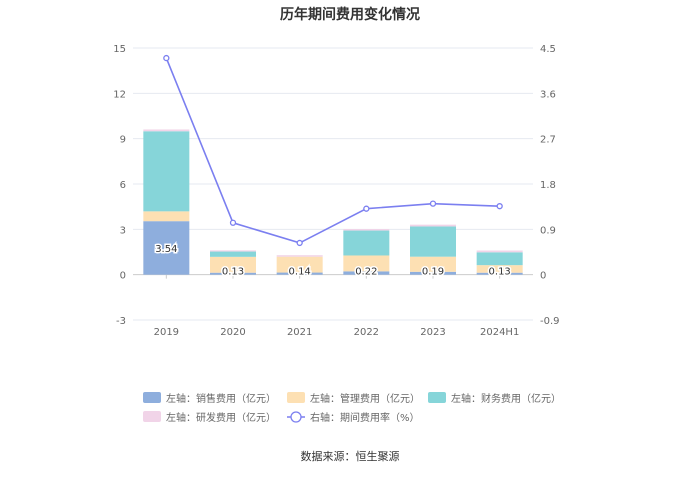  I want to click on y-right-tick-label: 1.8, so click(548, 185).